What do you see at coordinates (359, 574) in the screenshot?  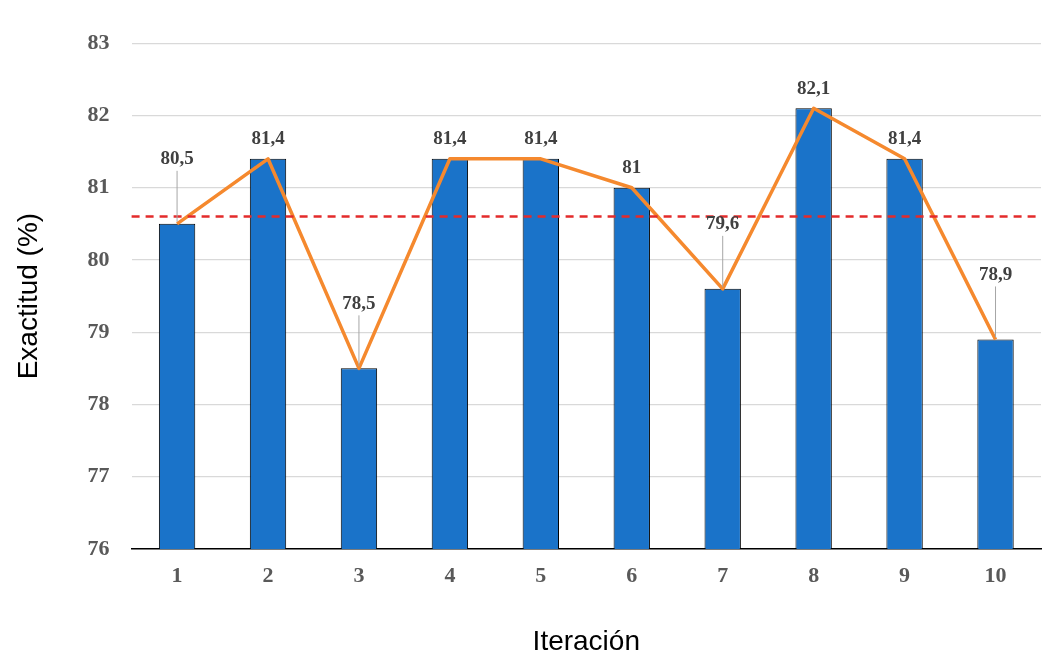 I see `x-tick-label: 3` at bounding box center [359, 574].